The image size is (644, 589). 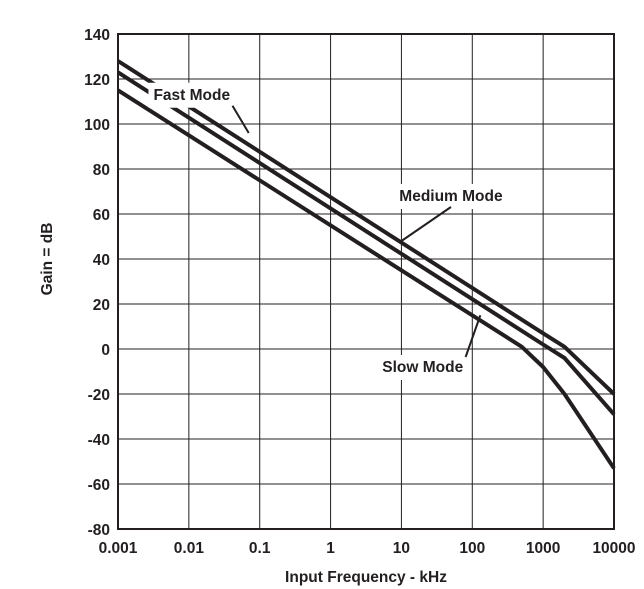 I want to click on y-tick-label: 60, so click(x=101, y=215).